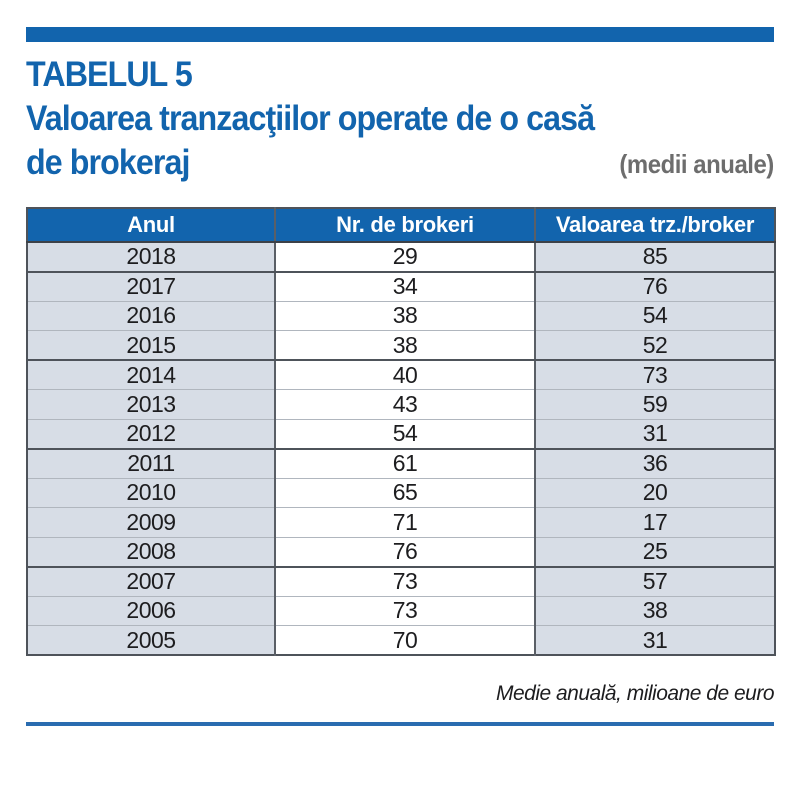  I want to click on table-row: 2014 40 73, so click(401, 375).